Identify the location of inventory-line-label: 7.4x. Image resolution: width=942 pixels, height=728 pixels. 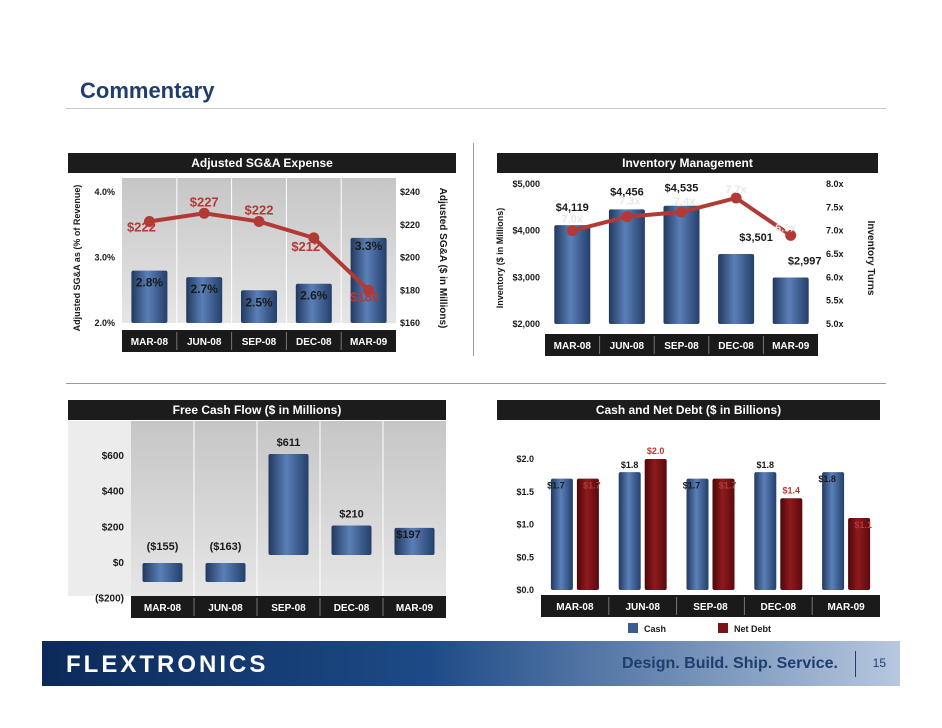
(685, 202).